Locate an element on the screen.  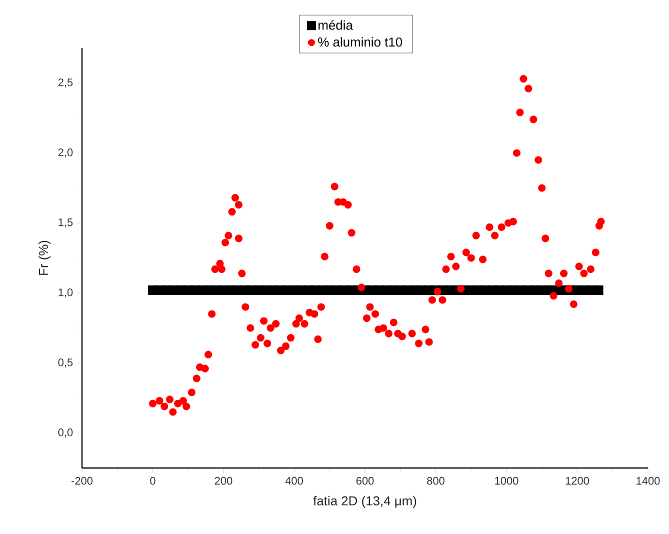
y-tick-label: 2,5 is located at coordinates (65, 83).